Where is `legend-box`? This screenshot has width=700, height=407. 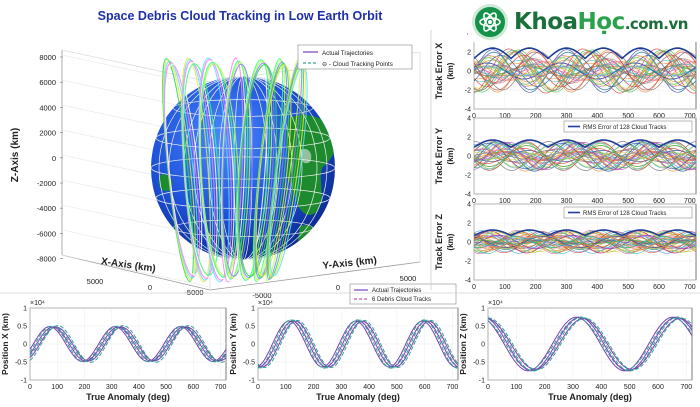 legend-box is located at coordinates (628, 212).